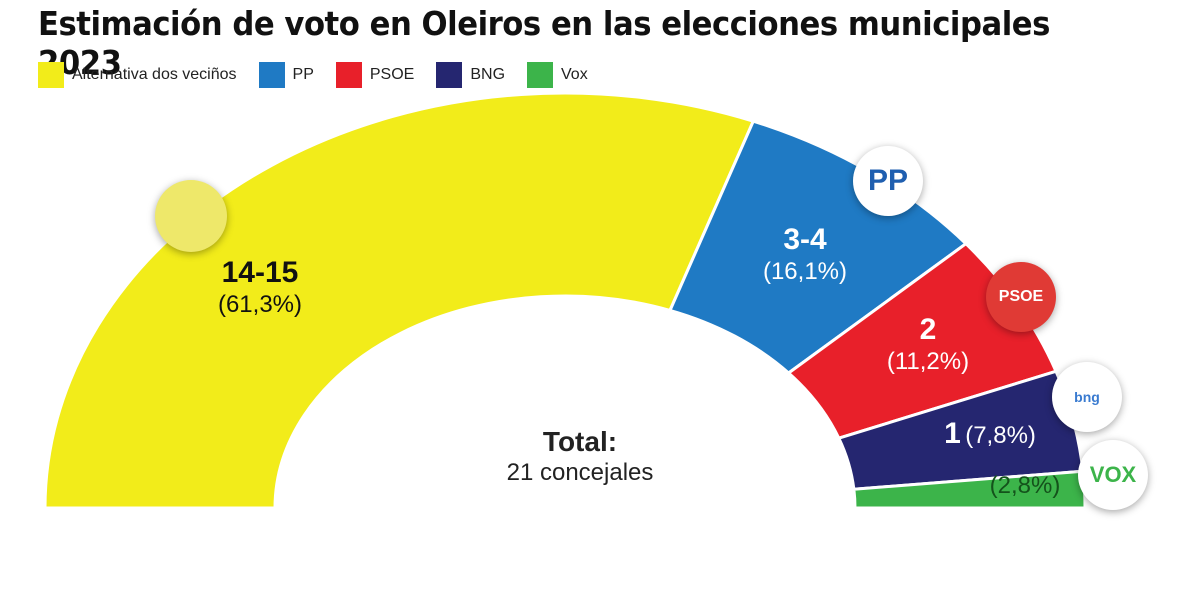 The width and height of the screenshot is (1200, 608). What do you see at coordinates (154, 74) in the screenshot?
I see `legend-label: Alternativa dos veciños` at bounding box center [154, 74].